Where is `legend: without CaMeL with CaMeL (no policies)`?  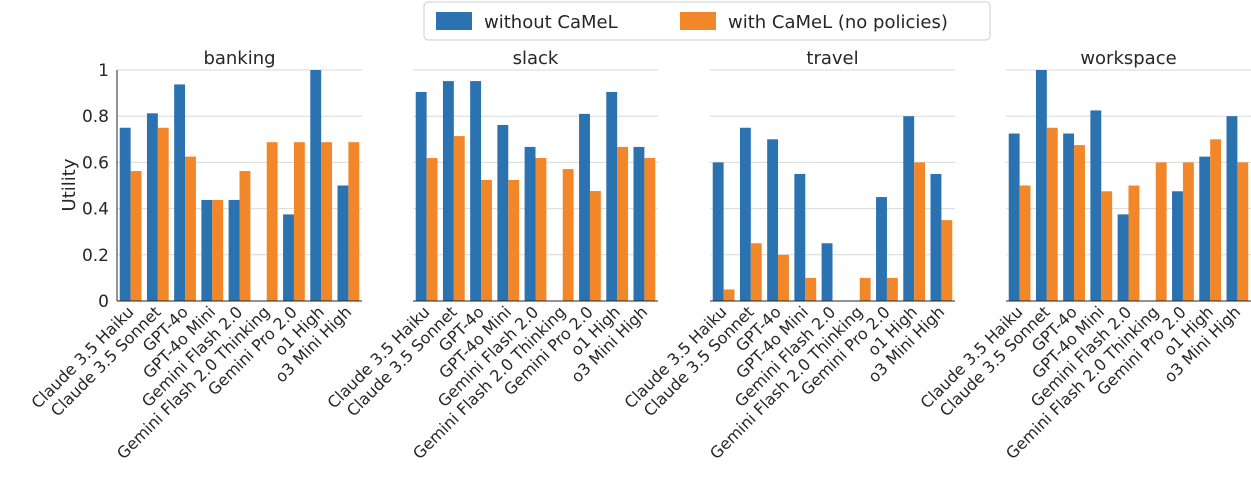
legend: without CaMeL with CaMeL (no policies) is located at coordinates (707, 21).